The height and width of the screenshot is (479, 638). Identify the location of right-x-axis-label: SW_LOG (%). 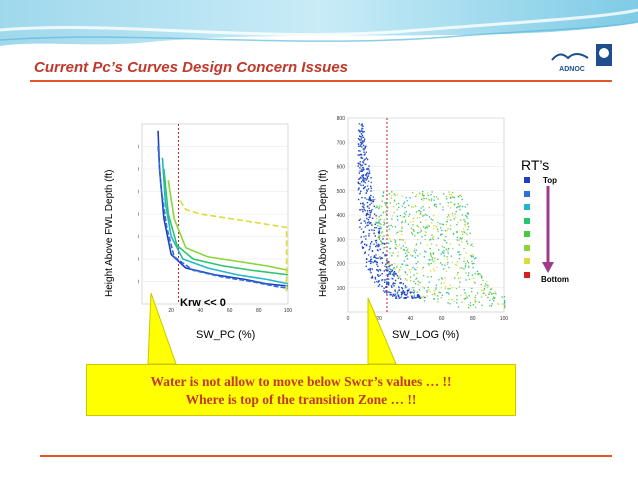
(426, 335).